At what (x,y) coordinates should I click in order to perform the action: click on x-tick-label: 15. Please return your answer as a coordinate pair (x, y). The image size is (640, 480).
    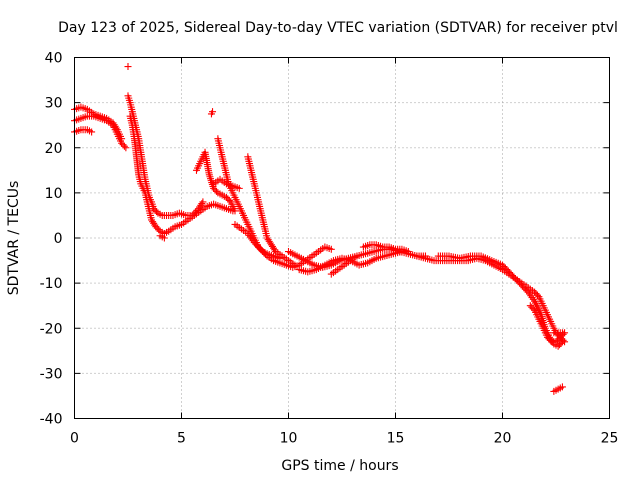
    Looking at the image, I should click on (396, 439).